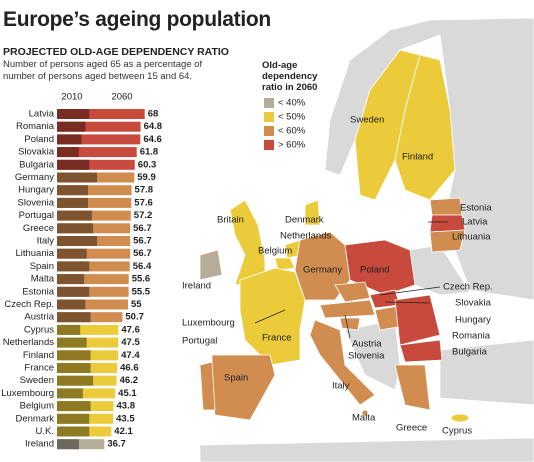 This screenshot has height=462, width=534. I want to click on map-label: Latvia, so click(475, 222).